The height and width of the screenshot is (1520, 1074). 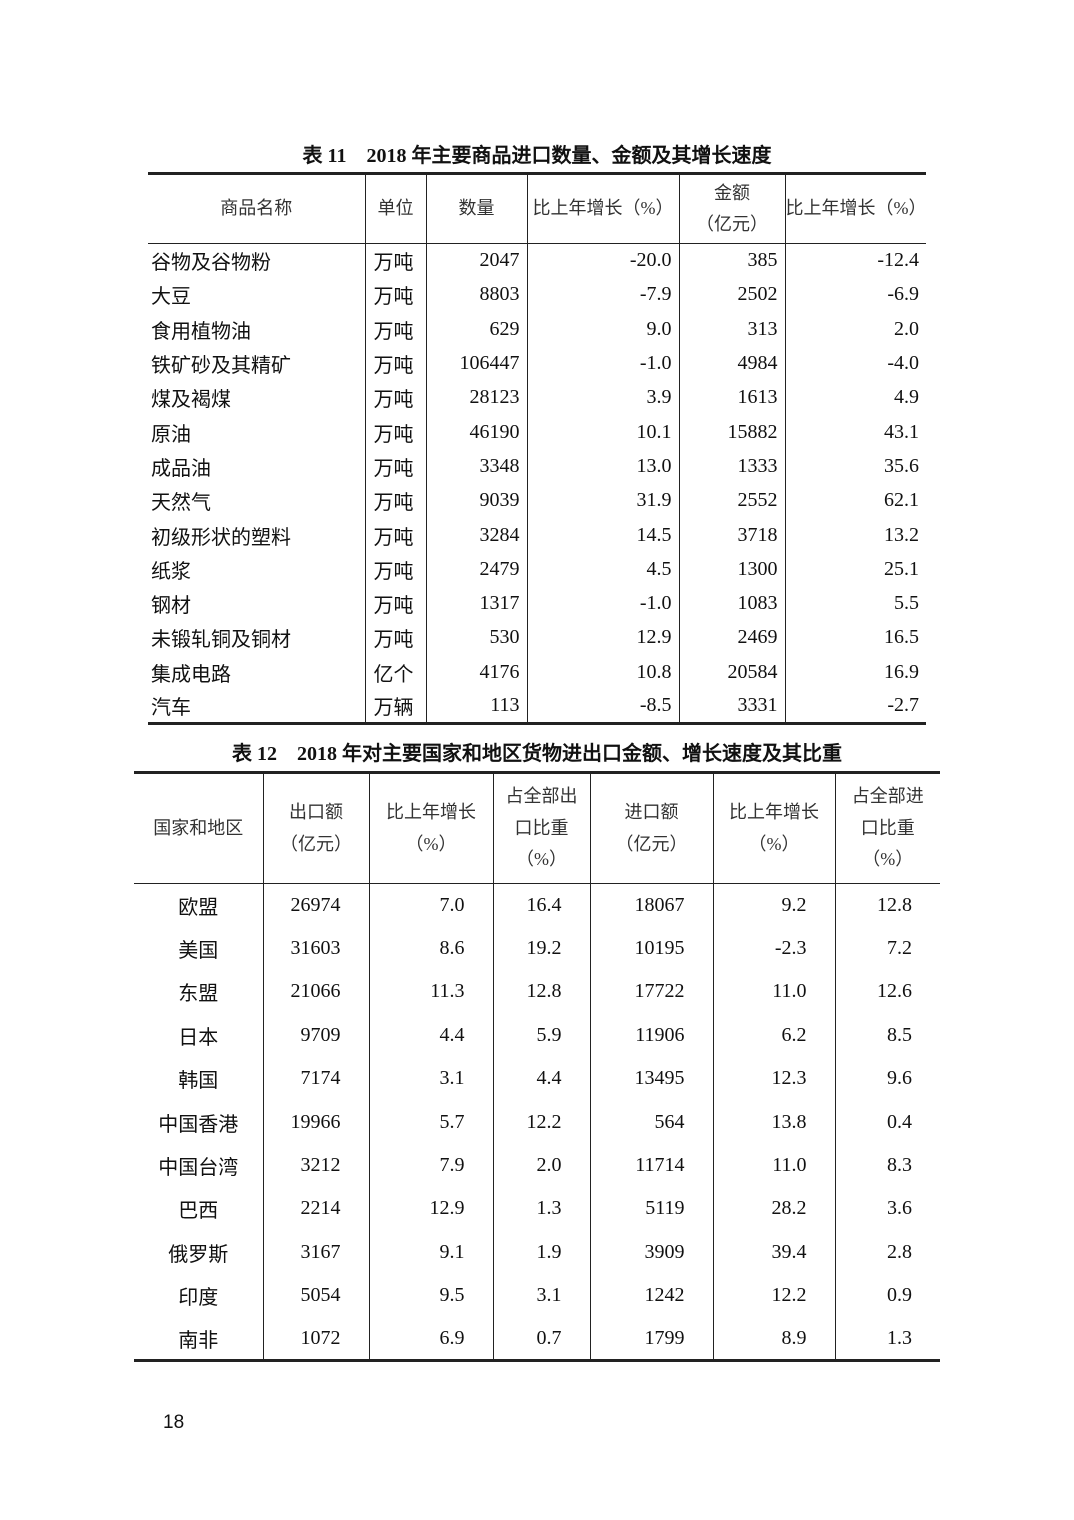 What do you see at coordinates (395, 706) in the screenshot?
I see `cell: 万辆` at bounding box center [395, 706].